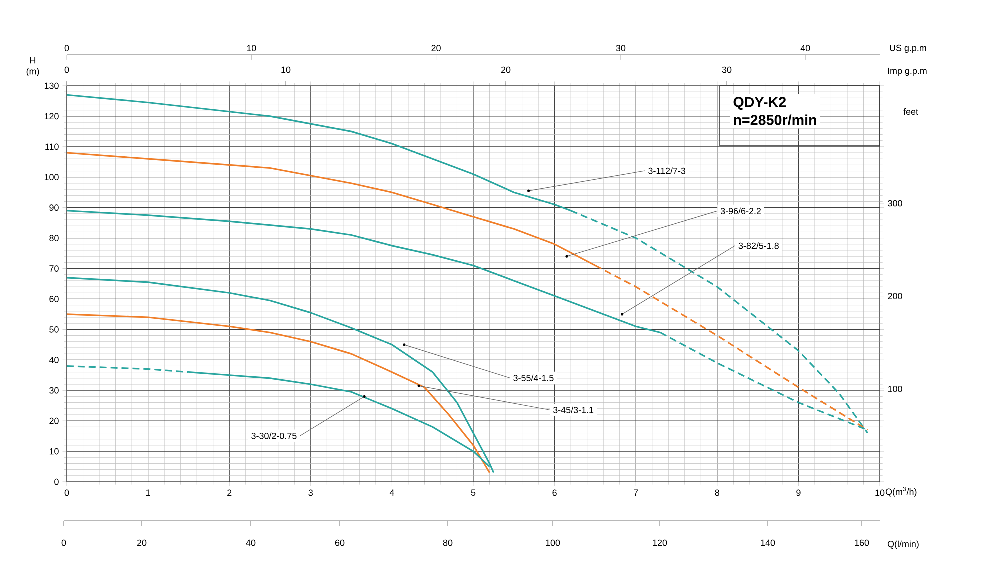 The image size is (986, 586). What do you see at coordinates (51, 86) in the screenshot?
I see `y-tick-label: 130` at bounding box center [51, 86].